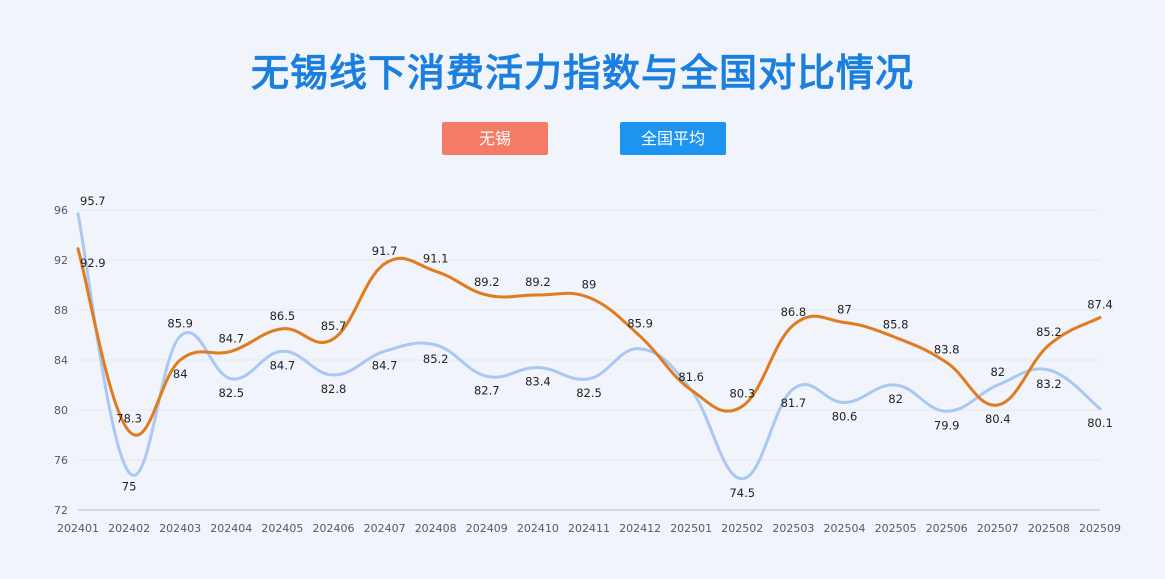 This screenshot has height=579, width=1165. What do you see at coordinates (231, 338) in the screenshot?
I see `data-label-wuxi: 84.7` at bounding box center [231, 338].